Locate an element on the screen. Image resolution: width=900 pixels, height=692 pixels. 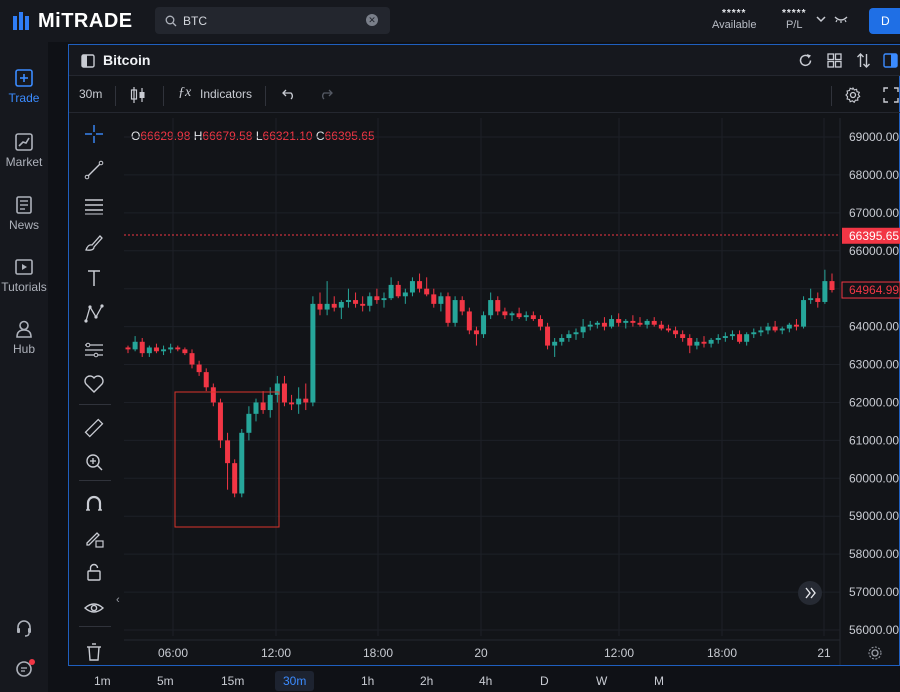
sidebar-item-label: Trade is located at coordinates (24, 98).